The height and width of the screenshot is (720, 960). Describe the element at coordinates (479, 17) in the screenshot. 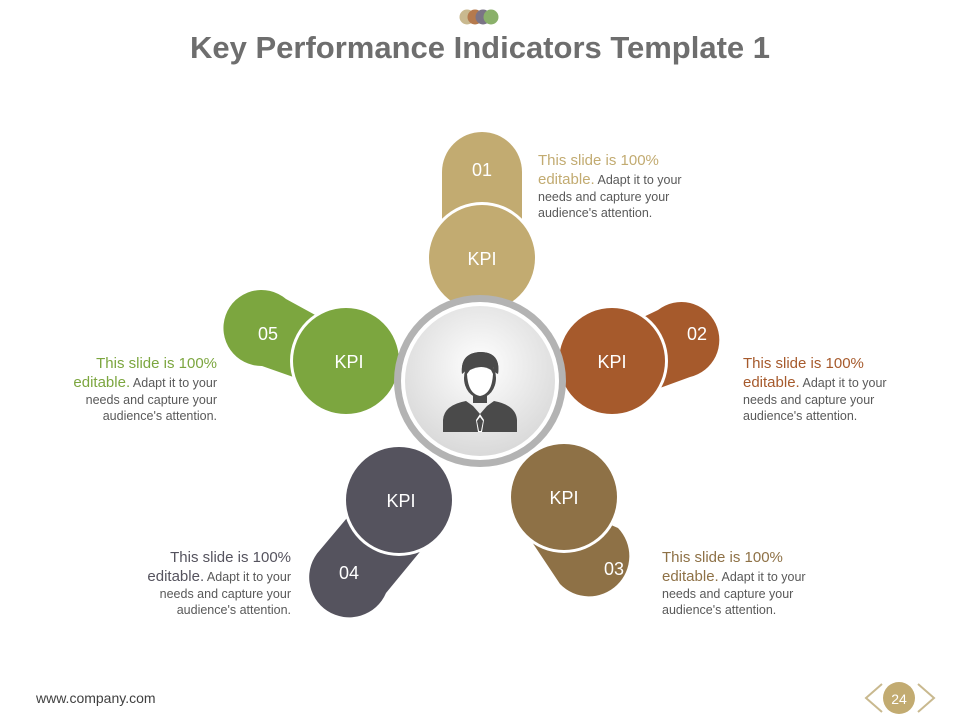

I see `logo-dots` at that location.